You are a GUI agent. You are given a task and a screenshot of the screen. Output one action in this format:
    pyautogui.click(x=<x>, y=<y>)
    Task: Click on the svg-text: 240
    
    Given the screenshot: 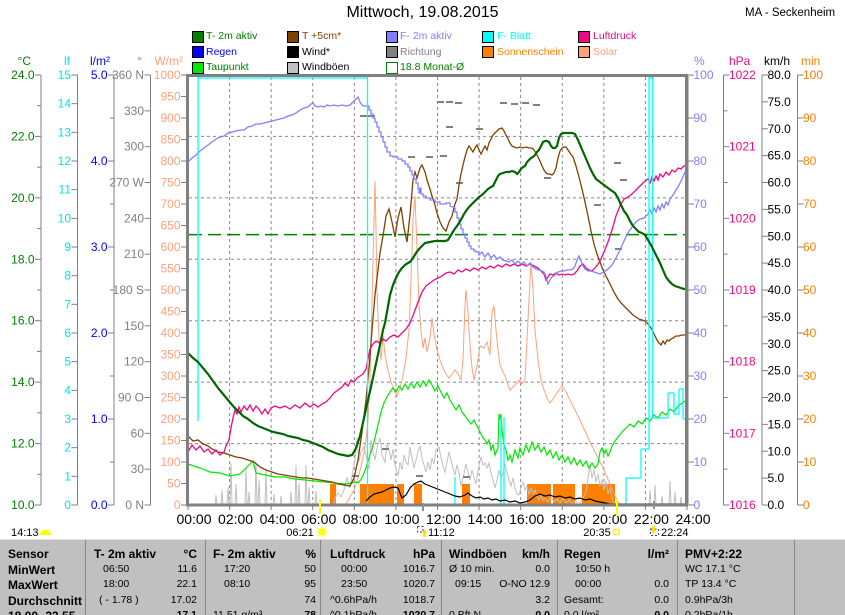 What is the action you would take?
    pyautogui.click(x=134, y=218)
    